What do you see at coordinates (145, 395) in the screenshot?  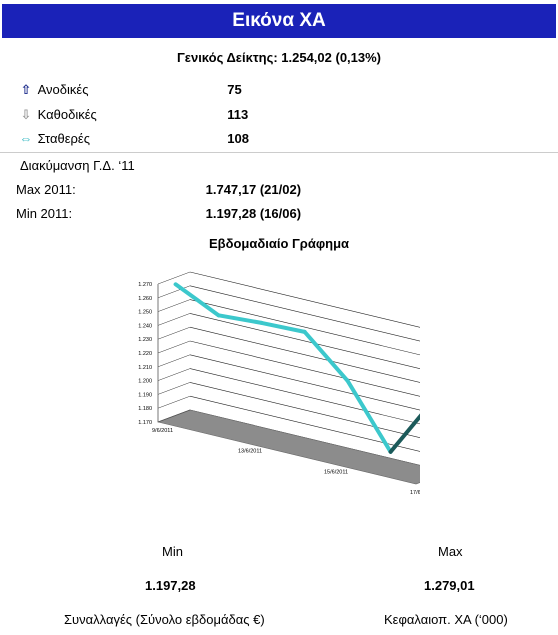 I see `y-tick-label: 1.190` at bounding box center [145, 395].